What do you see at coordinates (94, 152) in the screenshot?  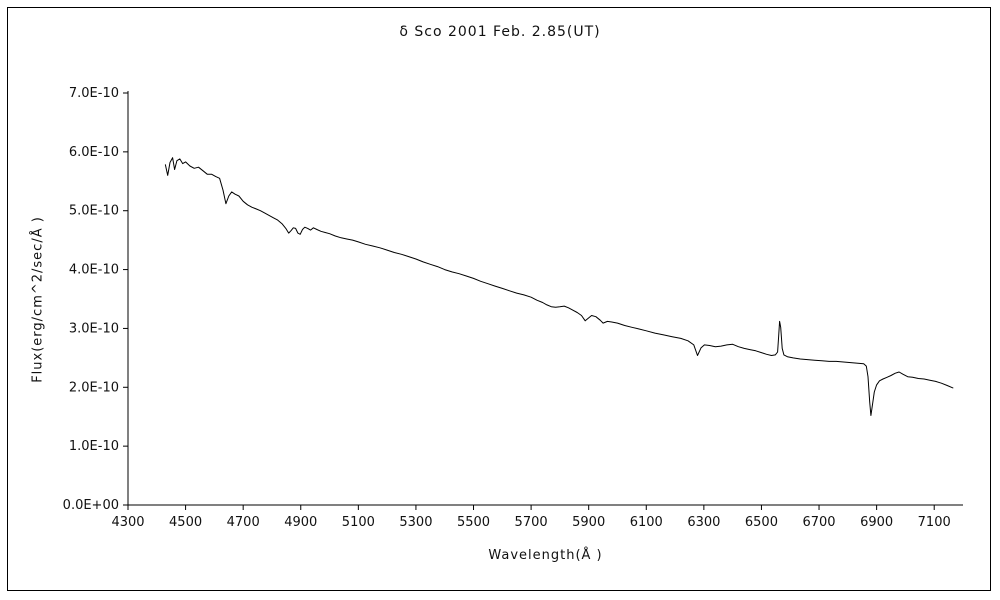 I see `y-tick-label: 6.0E-10` at bounding box center [94, 152].